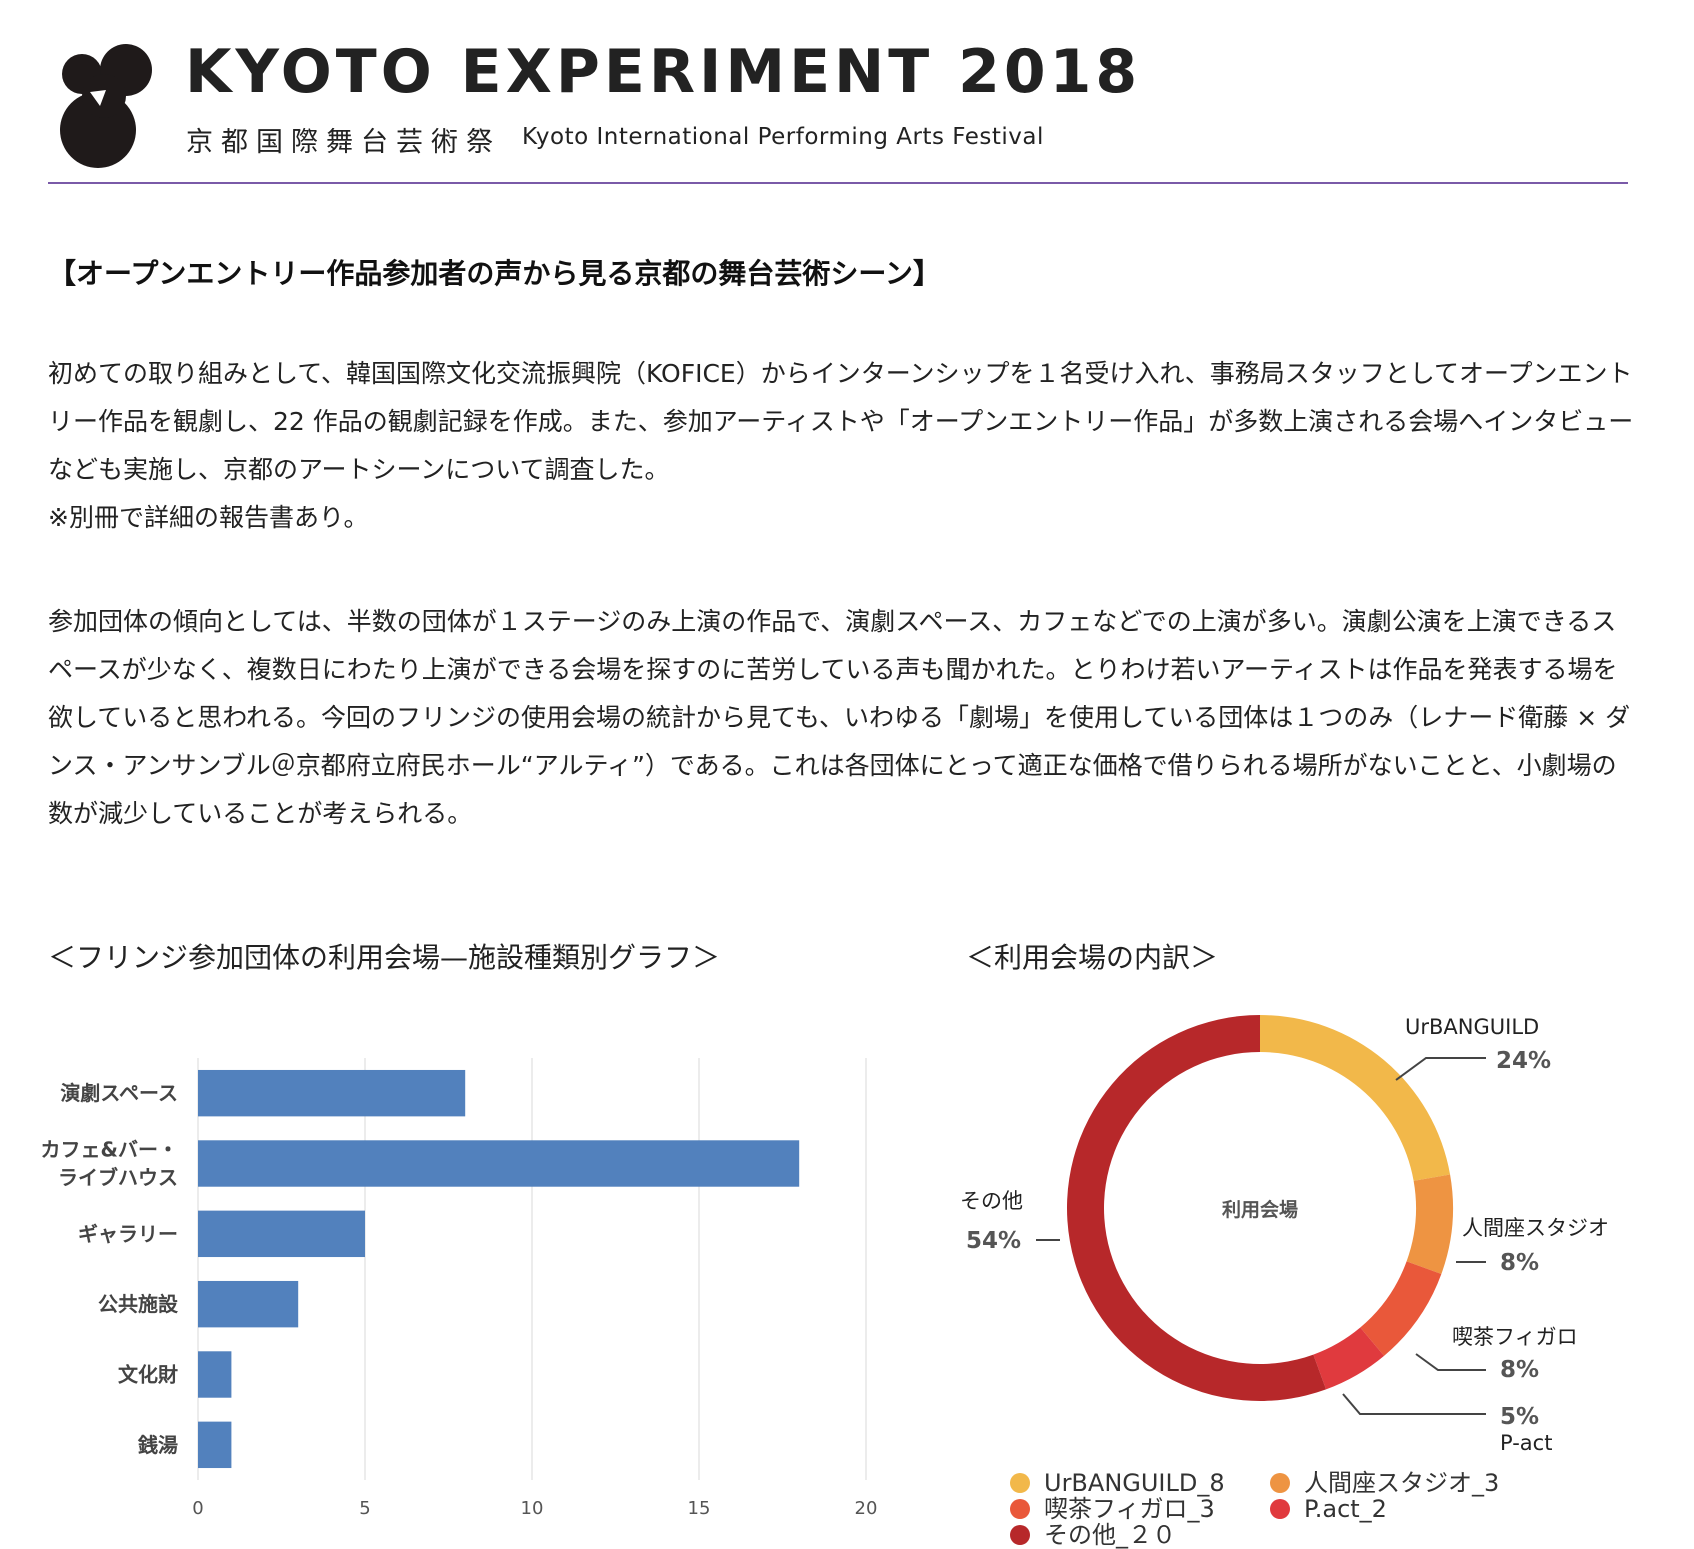 The height and width of the screenshot is (1549, 1694). Describe the element at coordinates (128, 1234) in the screenshot. I see `bar-category-label: ギャラリー` at that location.